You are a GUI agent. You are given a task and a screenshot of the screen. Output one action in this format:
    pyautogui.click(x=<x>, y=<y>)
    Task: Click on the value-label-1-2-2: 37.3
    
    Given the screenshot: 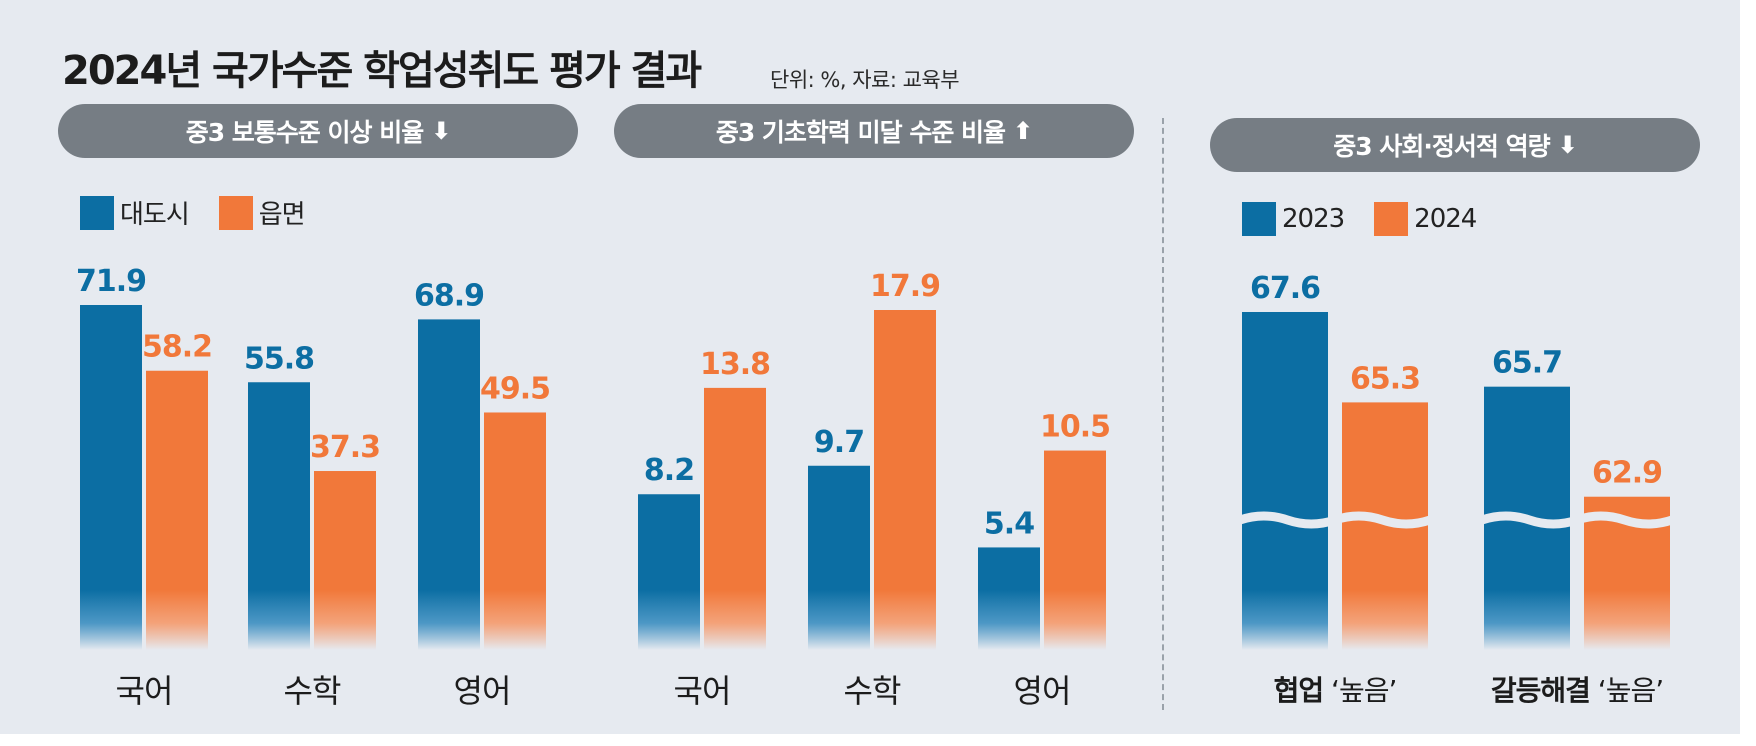 What is the action you would take?
    pyautogui.click(x=345, y=447)
    